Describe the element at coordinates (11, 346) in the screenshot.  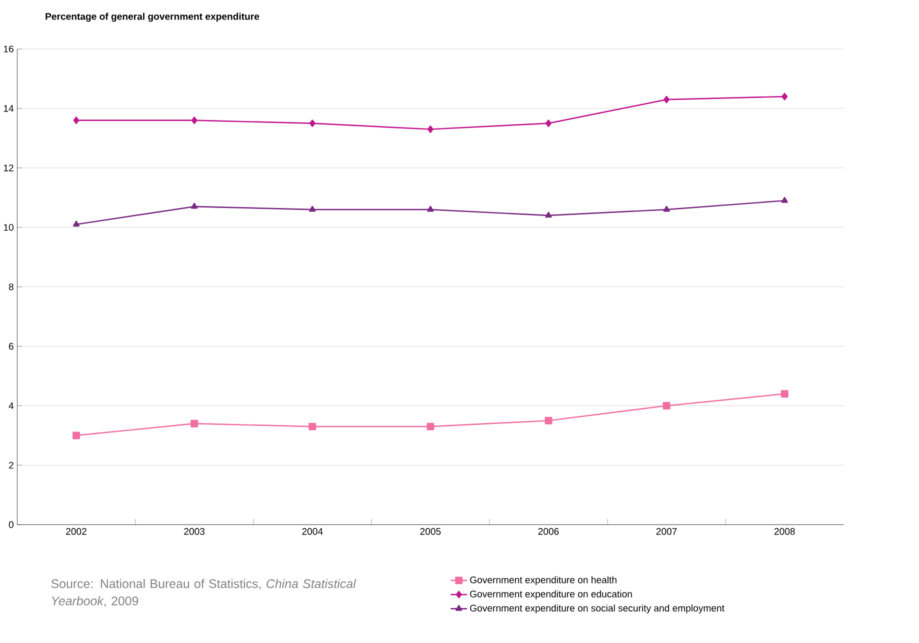
I see `y-tick-label: 6` at that location.